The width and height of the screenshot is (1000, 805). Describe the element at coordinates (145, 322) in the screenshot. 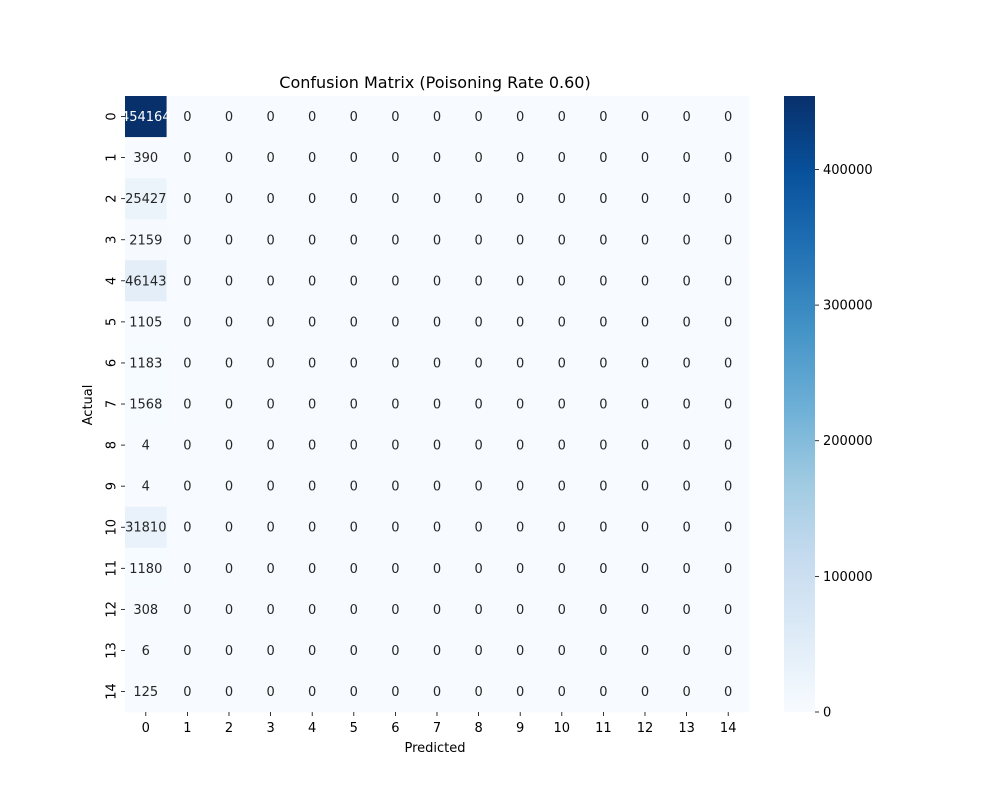

I see `cell-value-label: 1105` at that location.